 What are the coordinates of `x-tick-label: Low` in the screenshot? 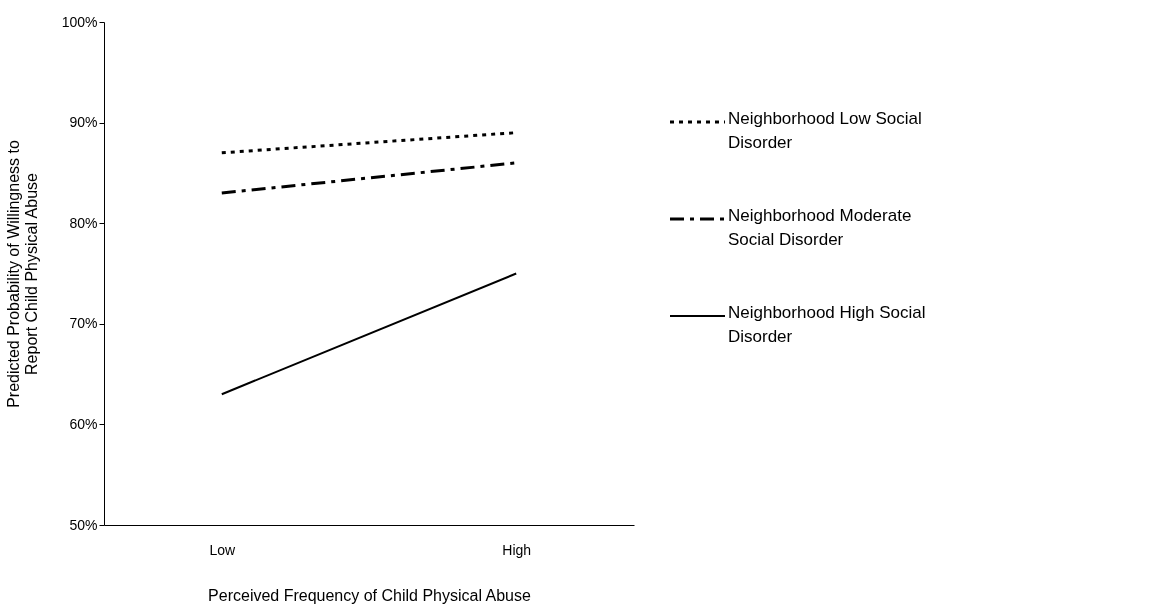 It's located at (223, 549).